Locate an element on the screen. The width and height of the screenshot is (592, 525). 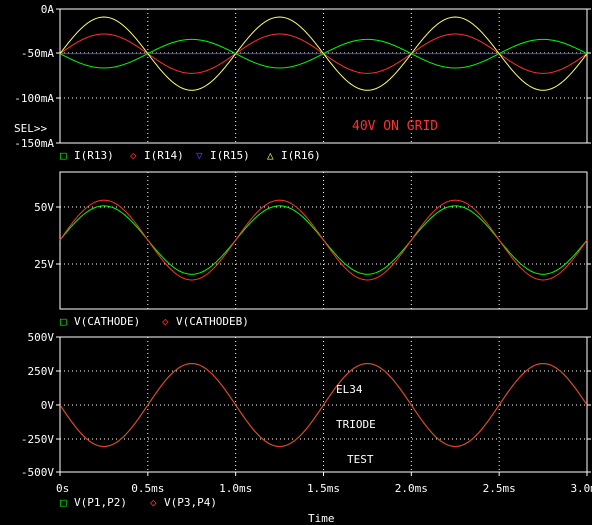
cathode-panel-y-ticks: 50V 25V is located at coordinates (312, 236).